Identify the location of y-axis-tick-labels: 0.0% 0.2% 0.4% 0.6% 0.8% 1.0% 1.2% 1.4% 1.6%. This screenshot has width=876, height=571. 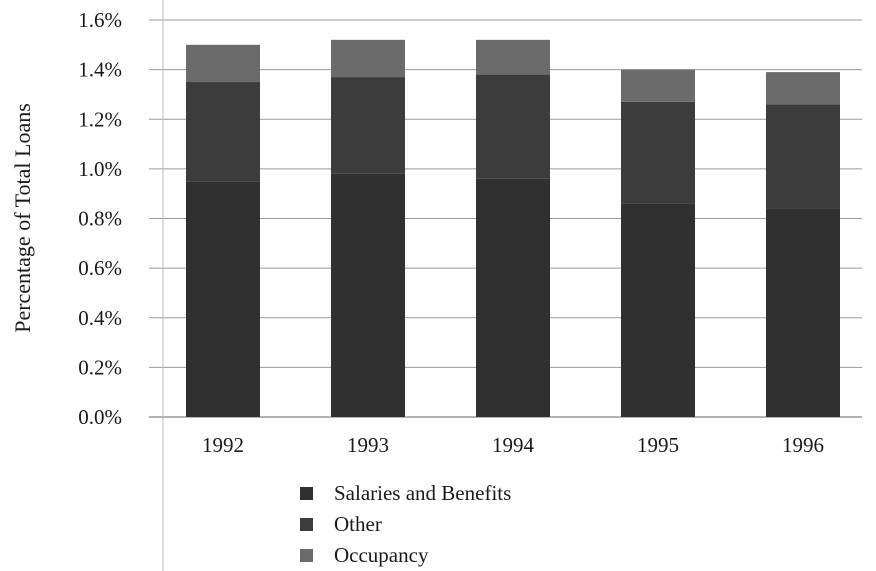
(100, 218).